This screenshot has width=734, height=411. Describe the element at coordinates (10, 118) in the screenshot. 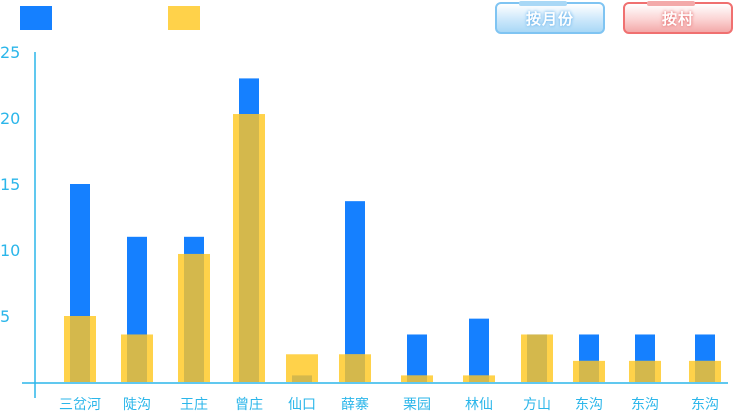

I see `y-tick-label: 20` at that location.